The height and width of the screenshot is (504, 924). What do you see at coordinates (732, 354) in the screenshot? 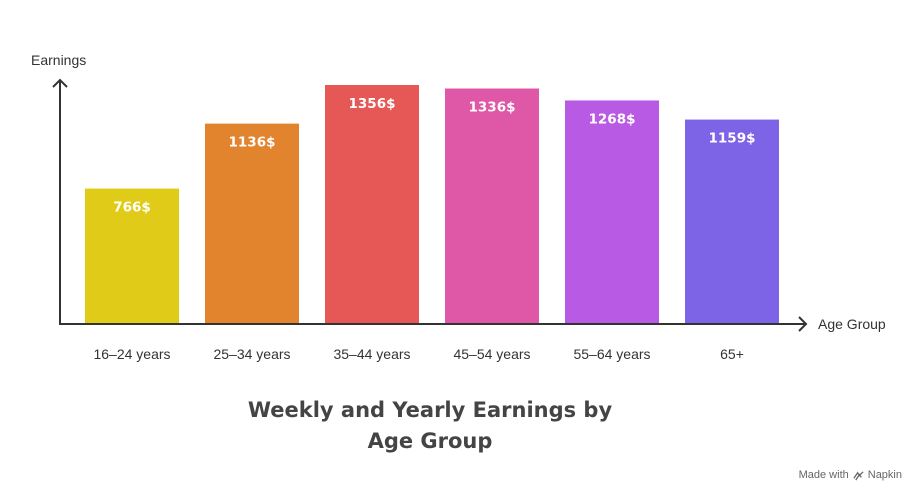
I see `x-tick-label-5: 65+` at bounding box center [732, 354].